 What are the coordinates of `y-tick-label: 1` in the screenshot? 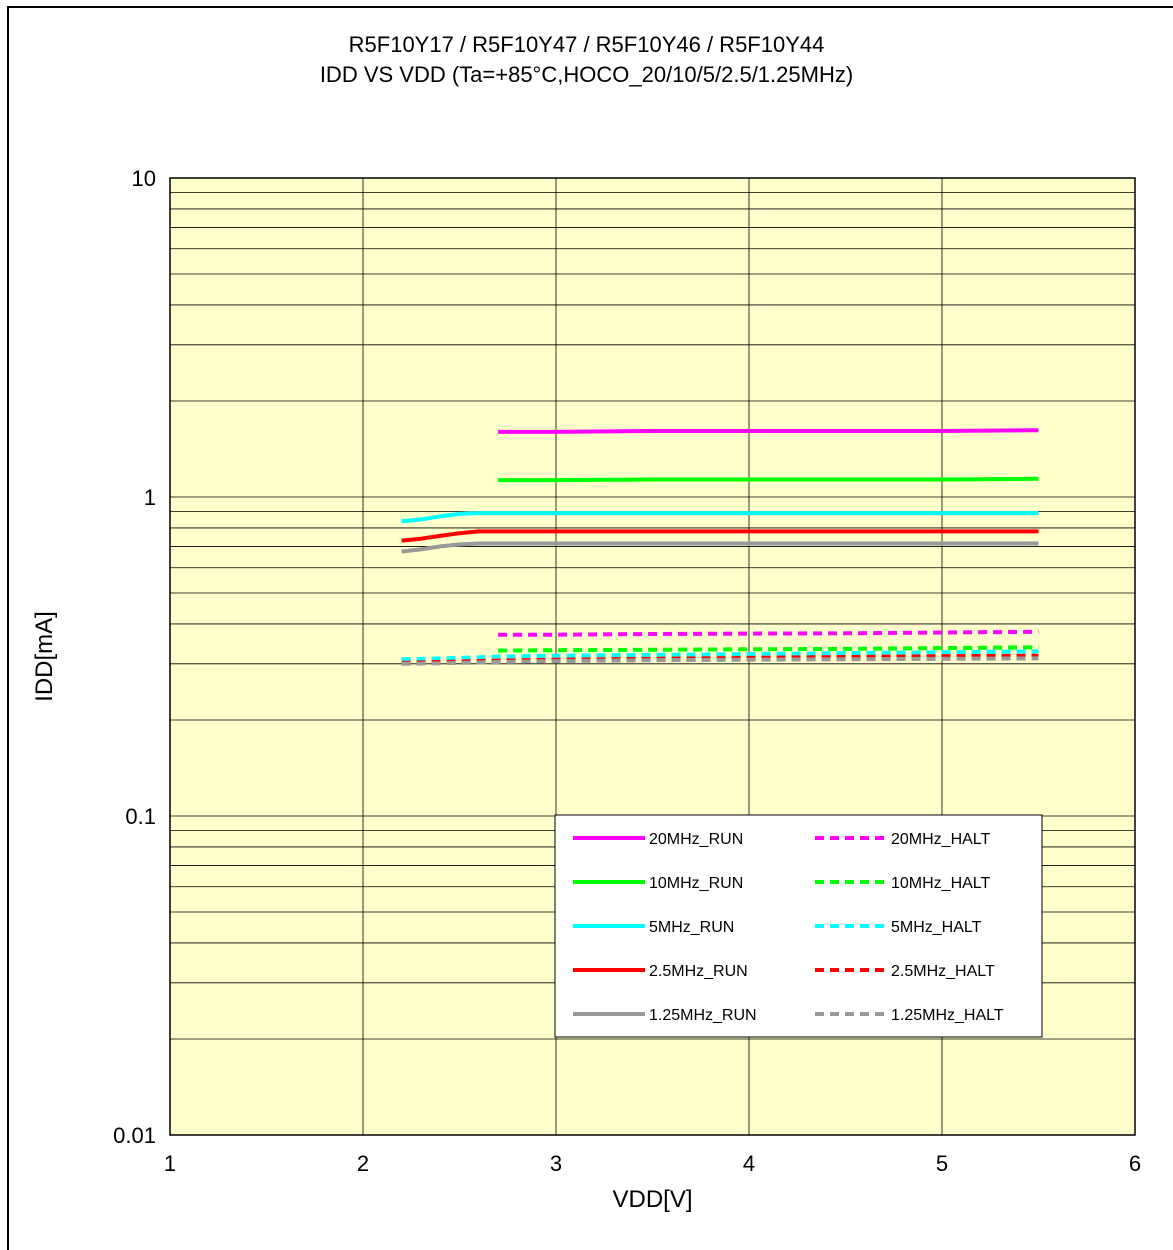 It's located at (150, 497).